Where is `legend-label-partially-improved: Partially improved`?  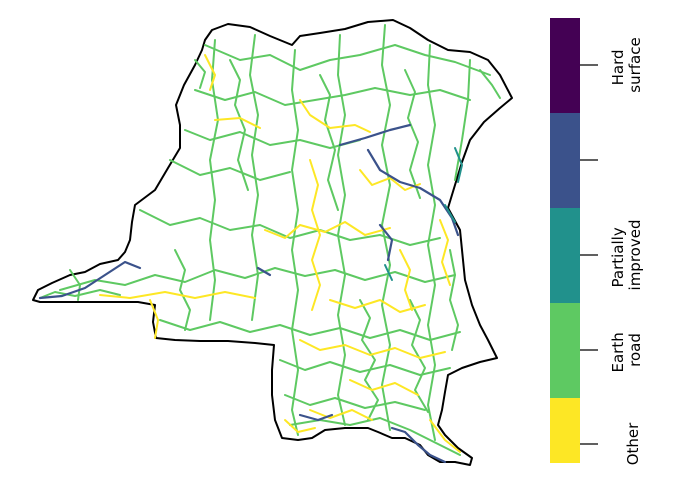 legend-label-partially-improved: Partially improved is located at coordinates (626, 255).